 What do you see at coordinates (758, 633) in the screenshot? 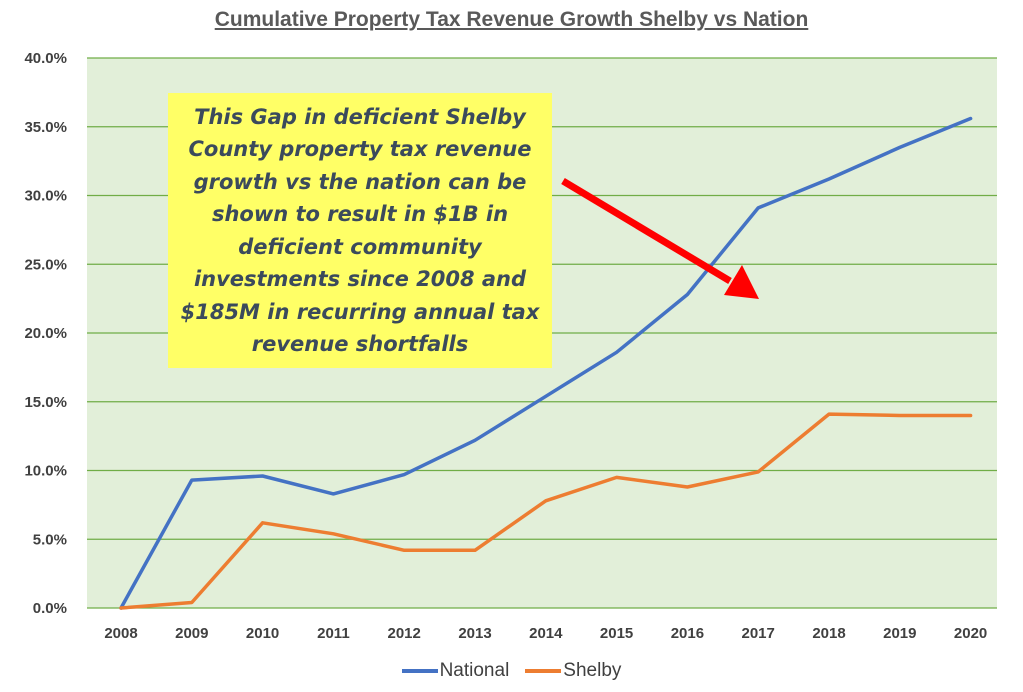
I see `x-tick-label: 2017` at bounding box center [758, 633].